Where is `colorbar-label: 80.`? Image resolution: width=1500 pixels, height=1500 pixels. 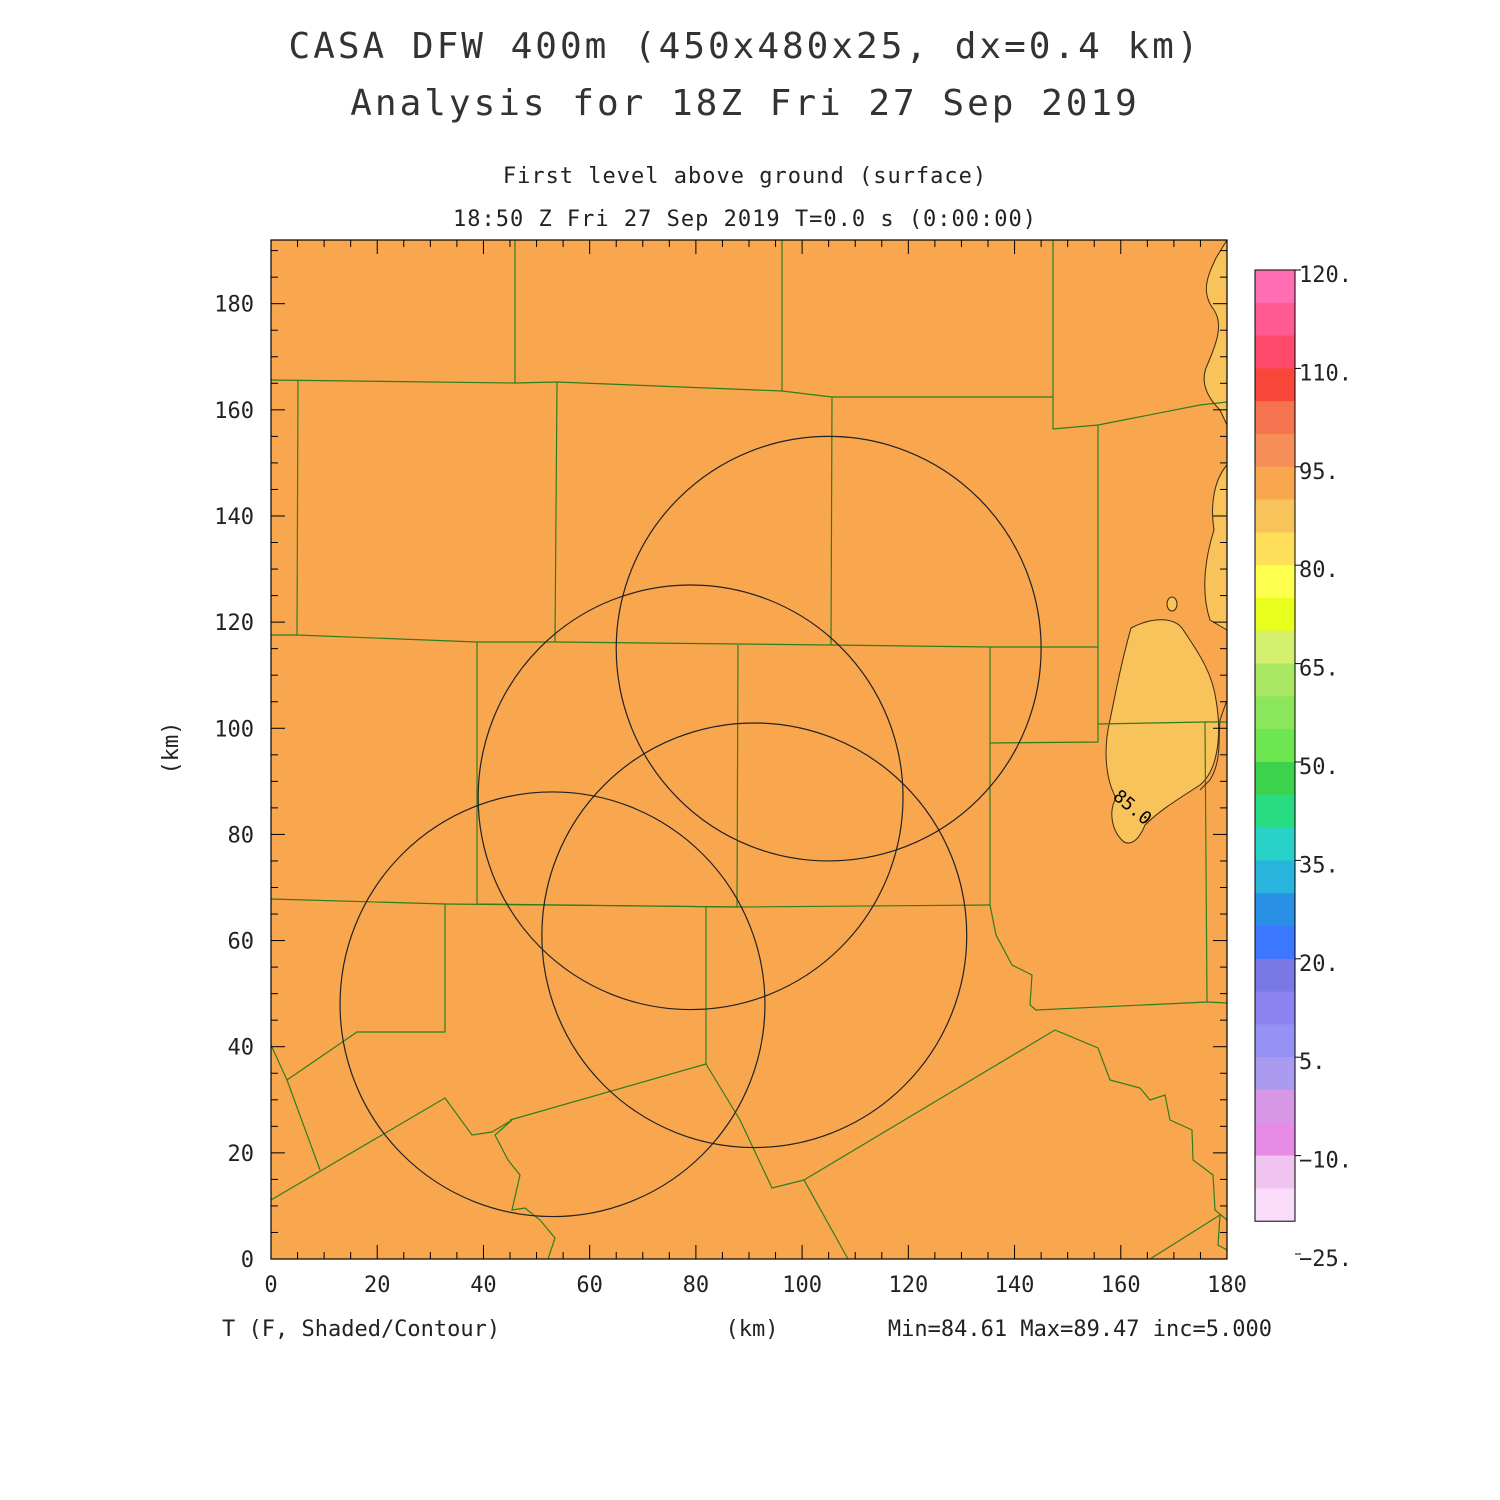
colorbar-label: 80. is located at coordinates (1319, 570).